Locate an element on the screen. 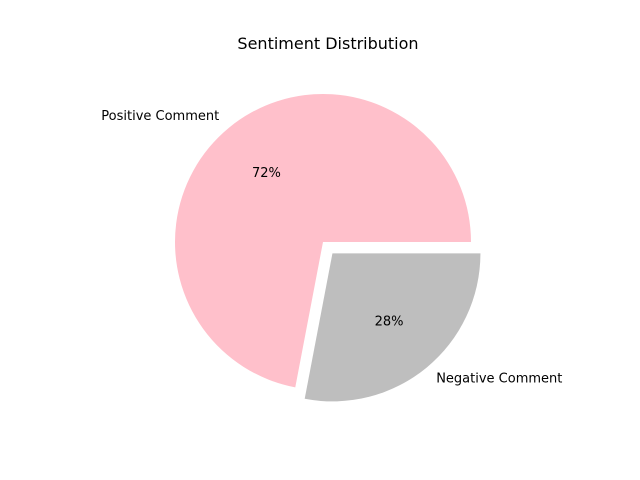  slice-pct-label-negative-comment: 28% is located at coordinates (389, 321).